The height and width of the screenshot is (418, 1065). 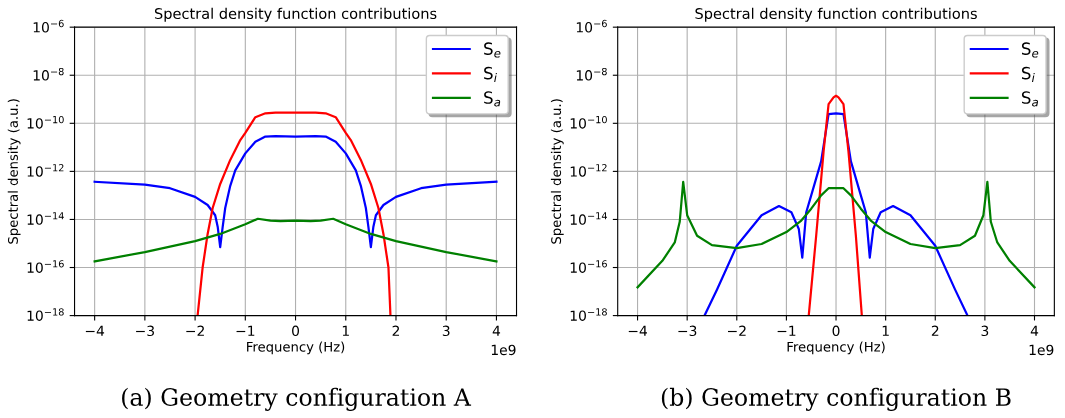 What do you see at coordinates (297, 399) in the screenshot?
I see `text: (a) Geometry configuration A` at bounding box center [297, 399].